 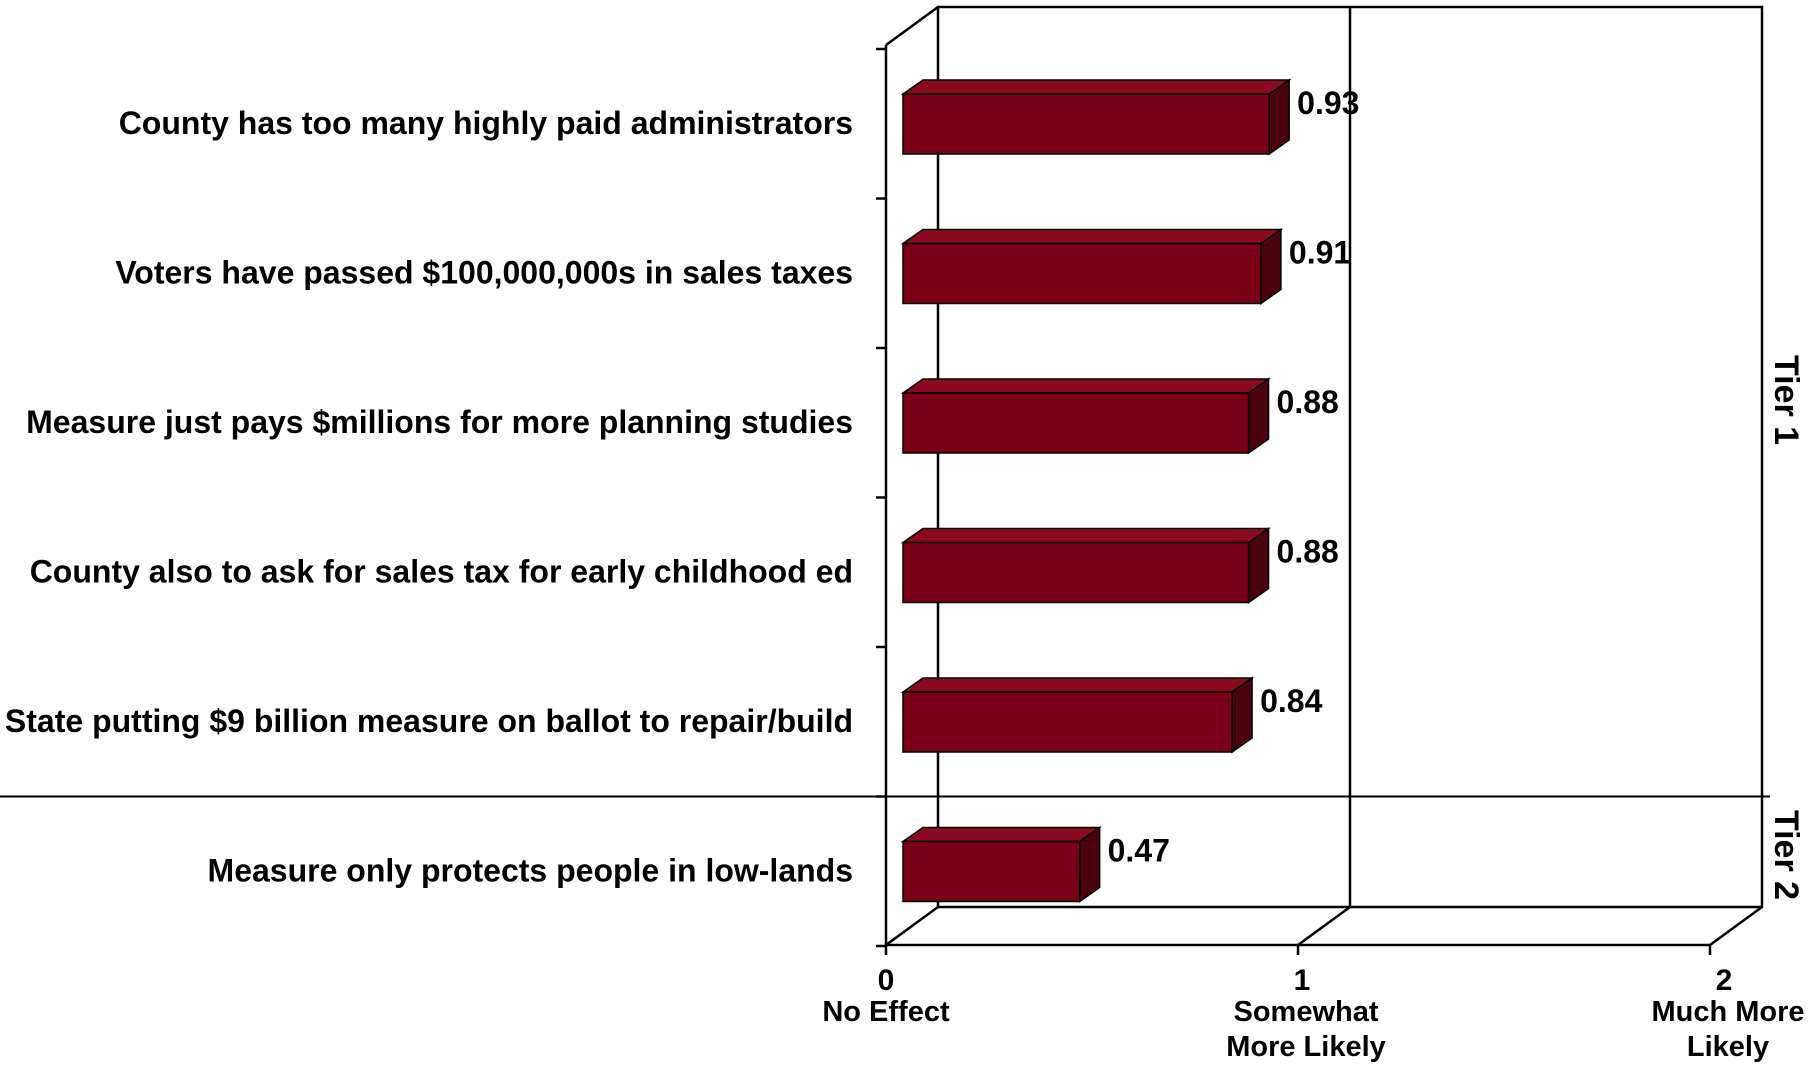 I want to click on x-tick-desc: Somewhat, so click(x=1305, y=1012).